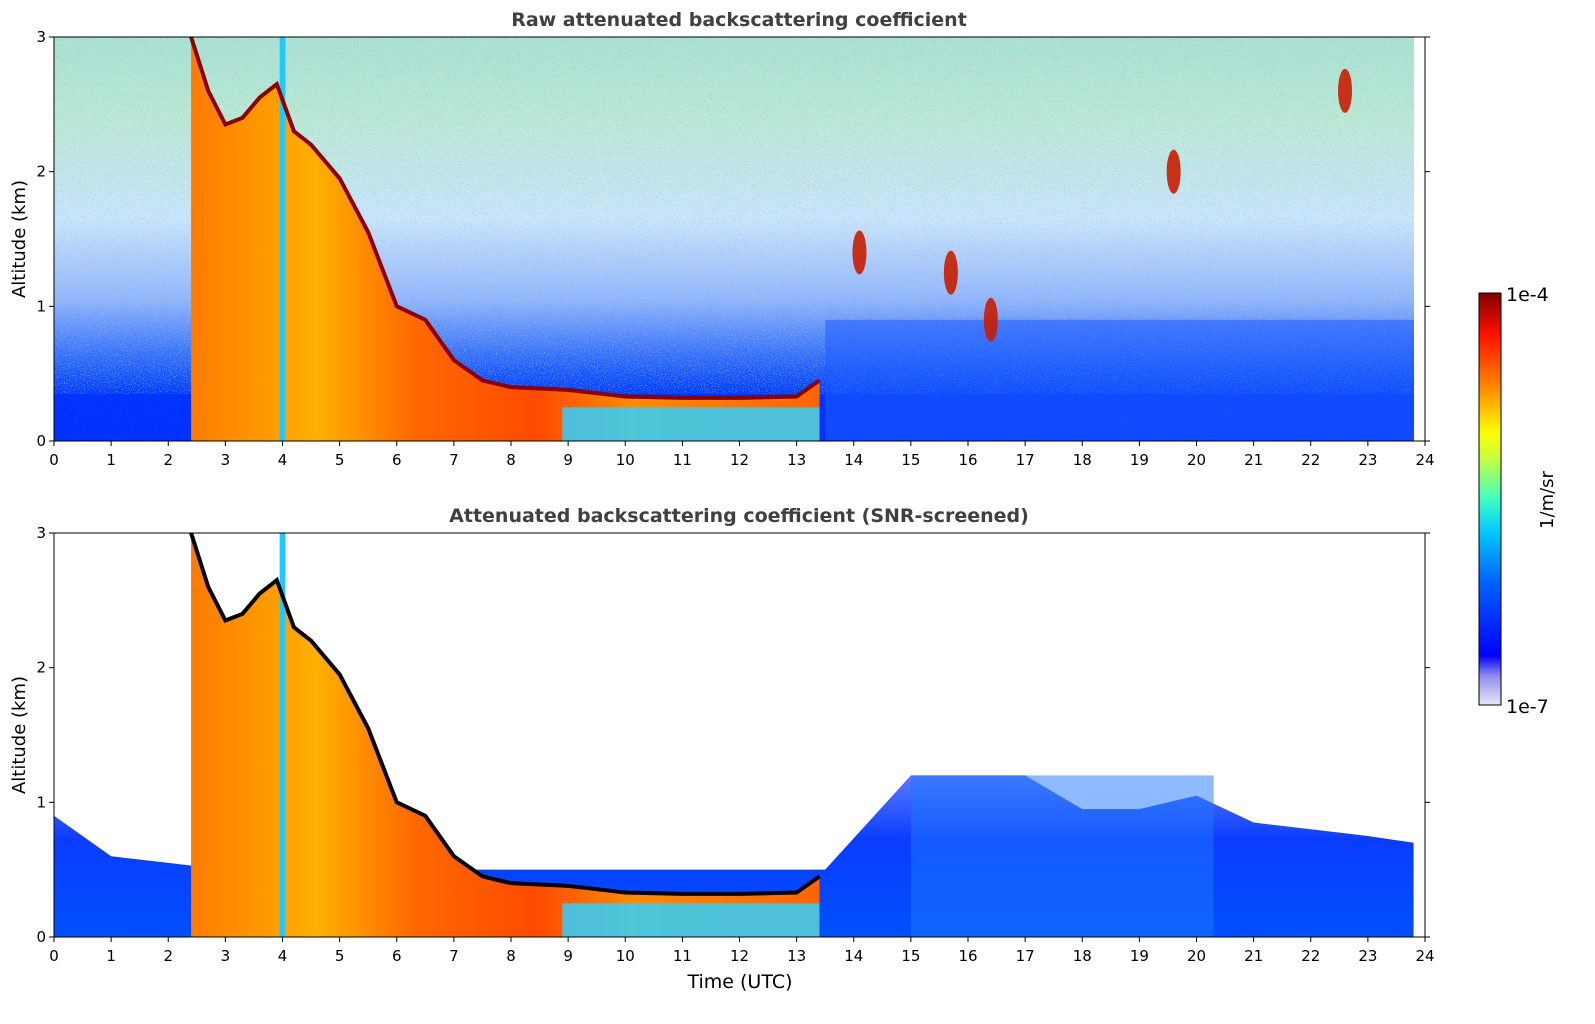  What do you see at coordinates (1490, 499) in the screenshot?
I see `colorbar-gradient` at bounding box center [1490, 499].